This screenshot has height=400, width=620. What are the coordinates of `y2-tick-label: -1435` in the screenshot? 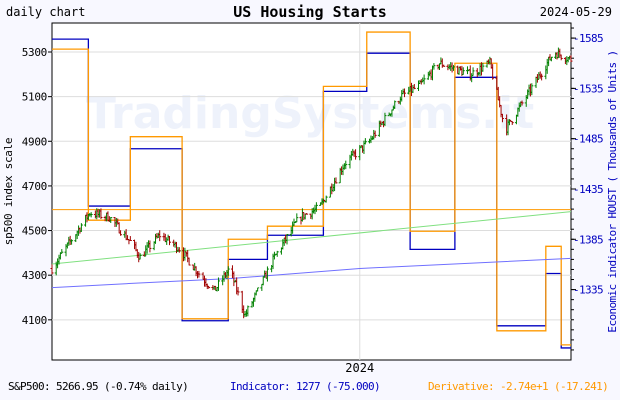 It's located at (588, 189).